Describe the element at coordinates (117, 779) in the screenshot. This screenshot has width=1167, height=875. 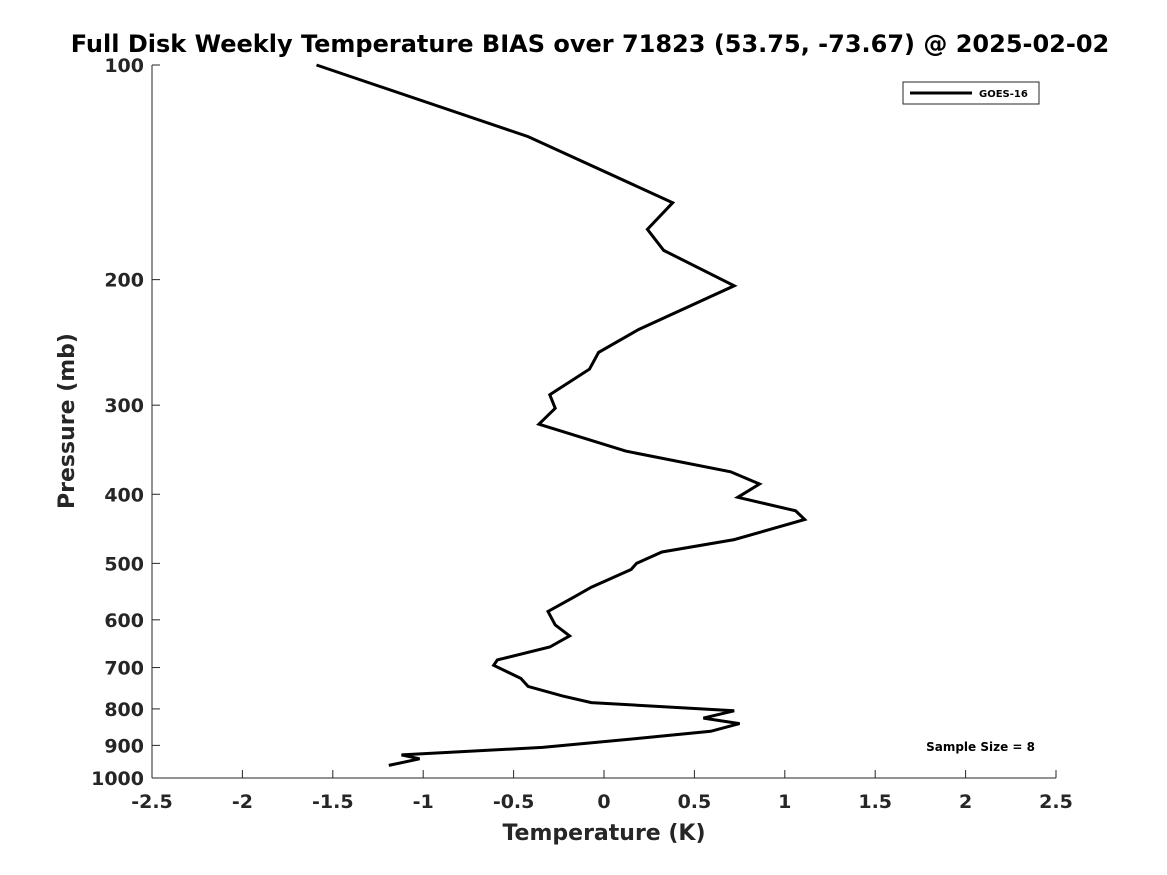
I see `y-tick-label: 1000` at that location.